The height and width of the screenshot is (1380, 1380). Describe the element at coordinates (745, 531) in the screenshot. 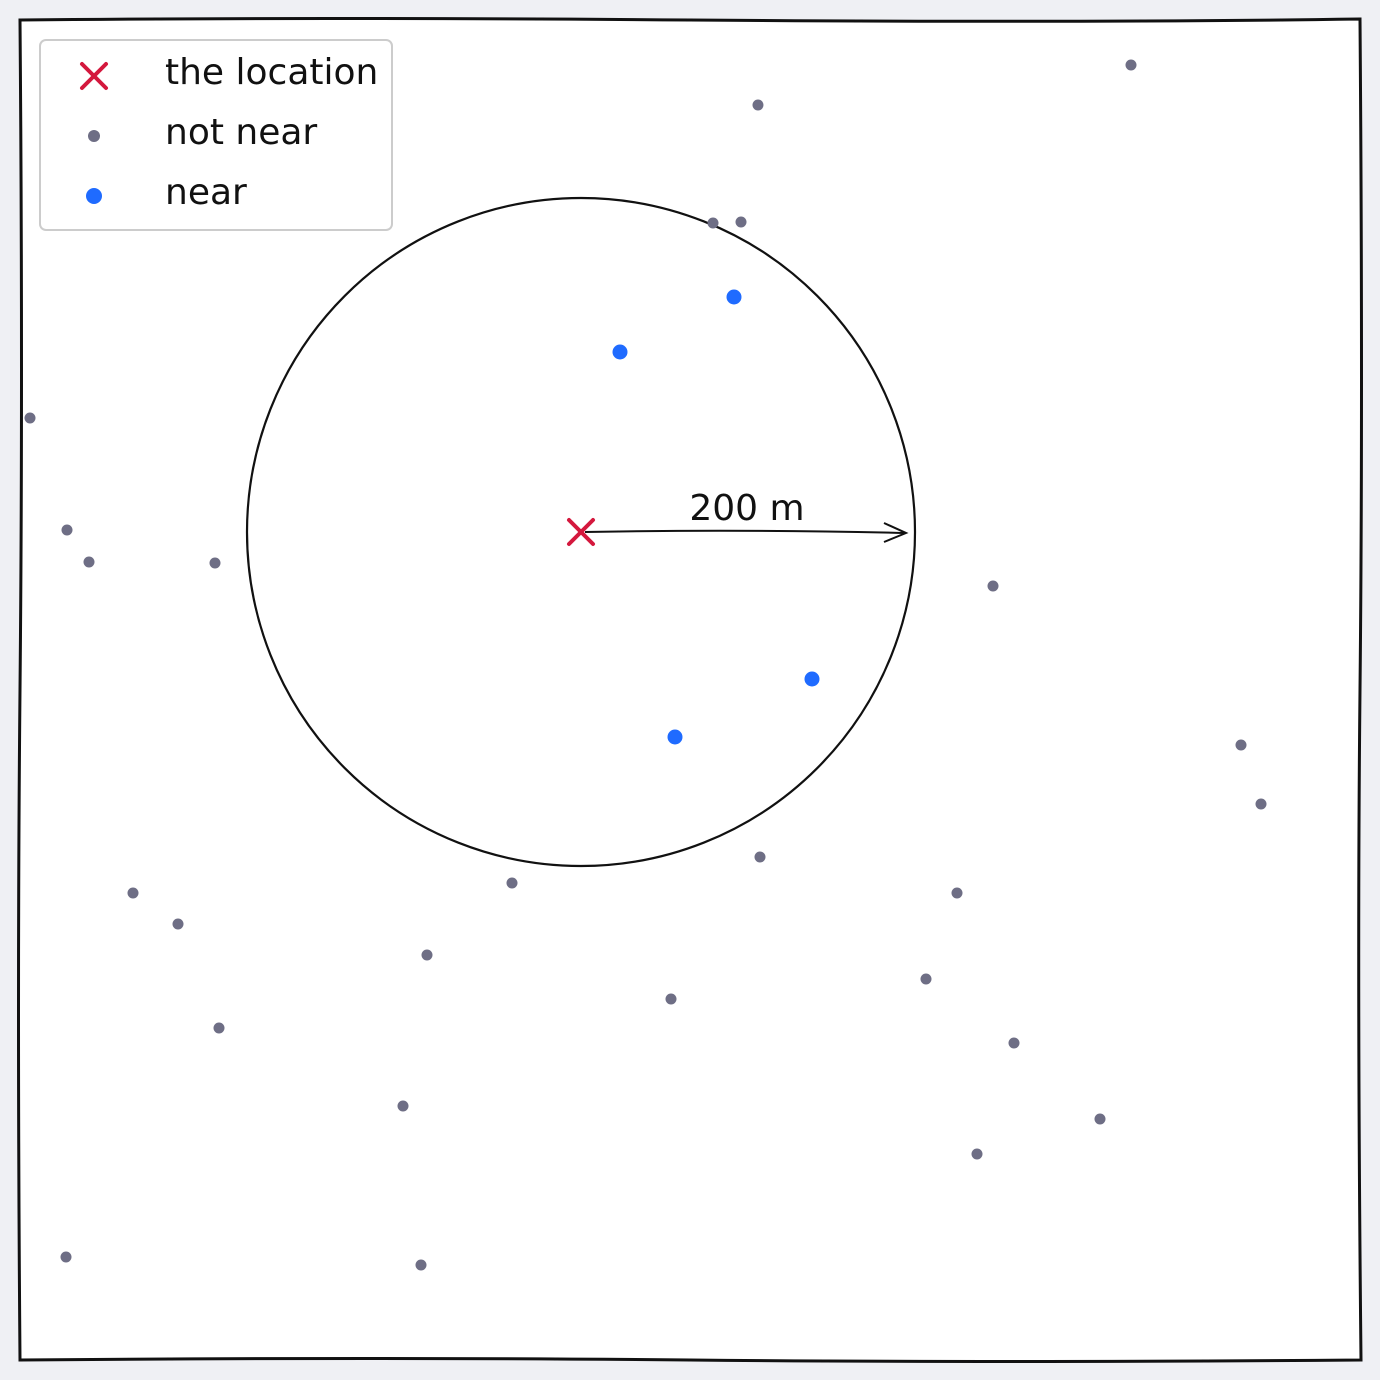

I see `radius-arrow` at that location.